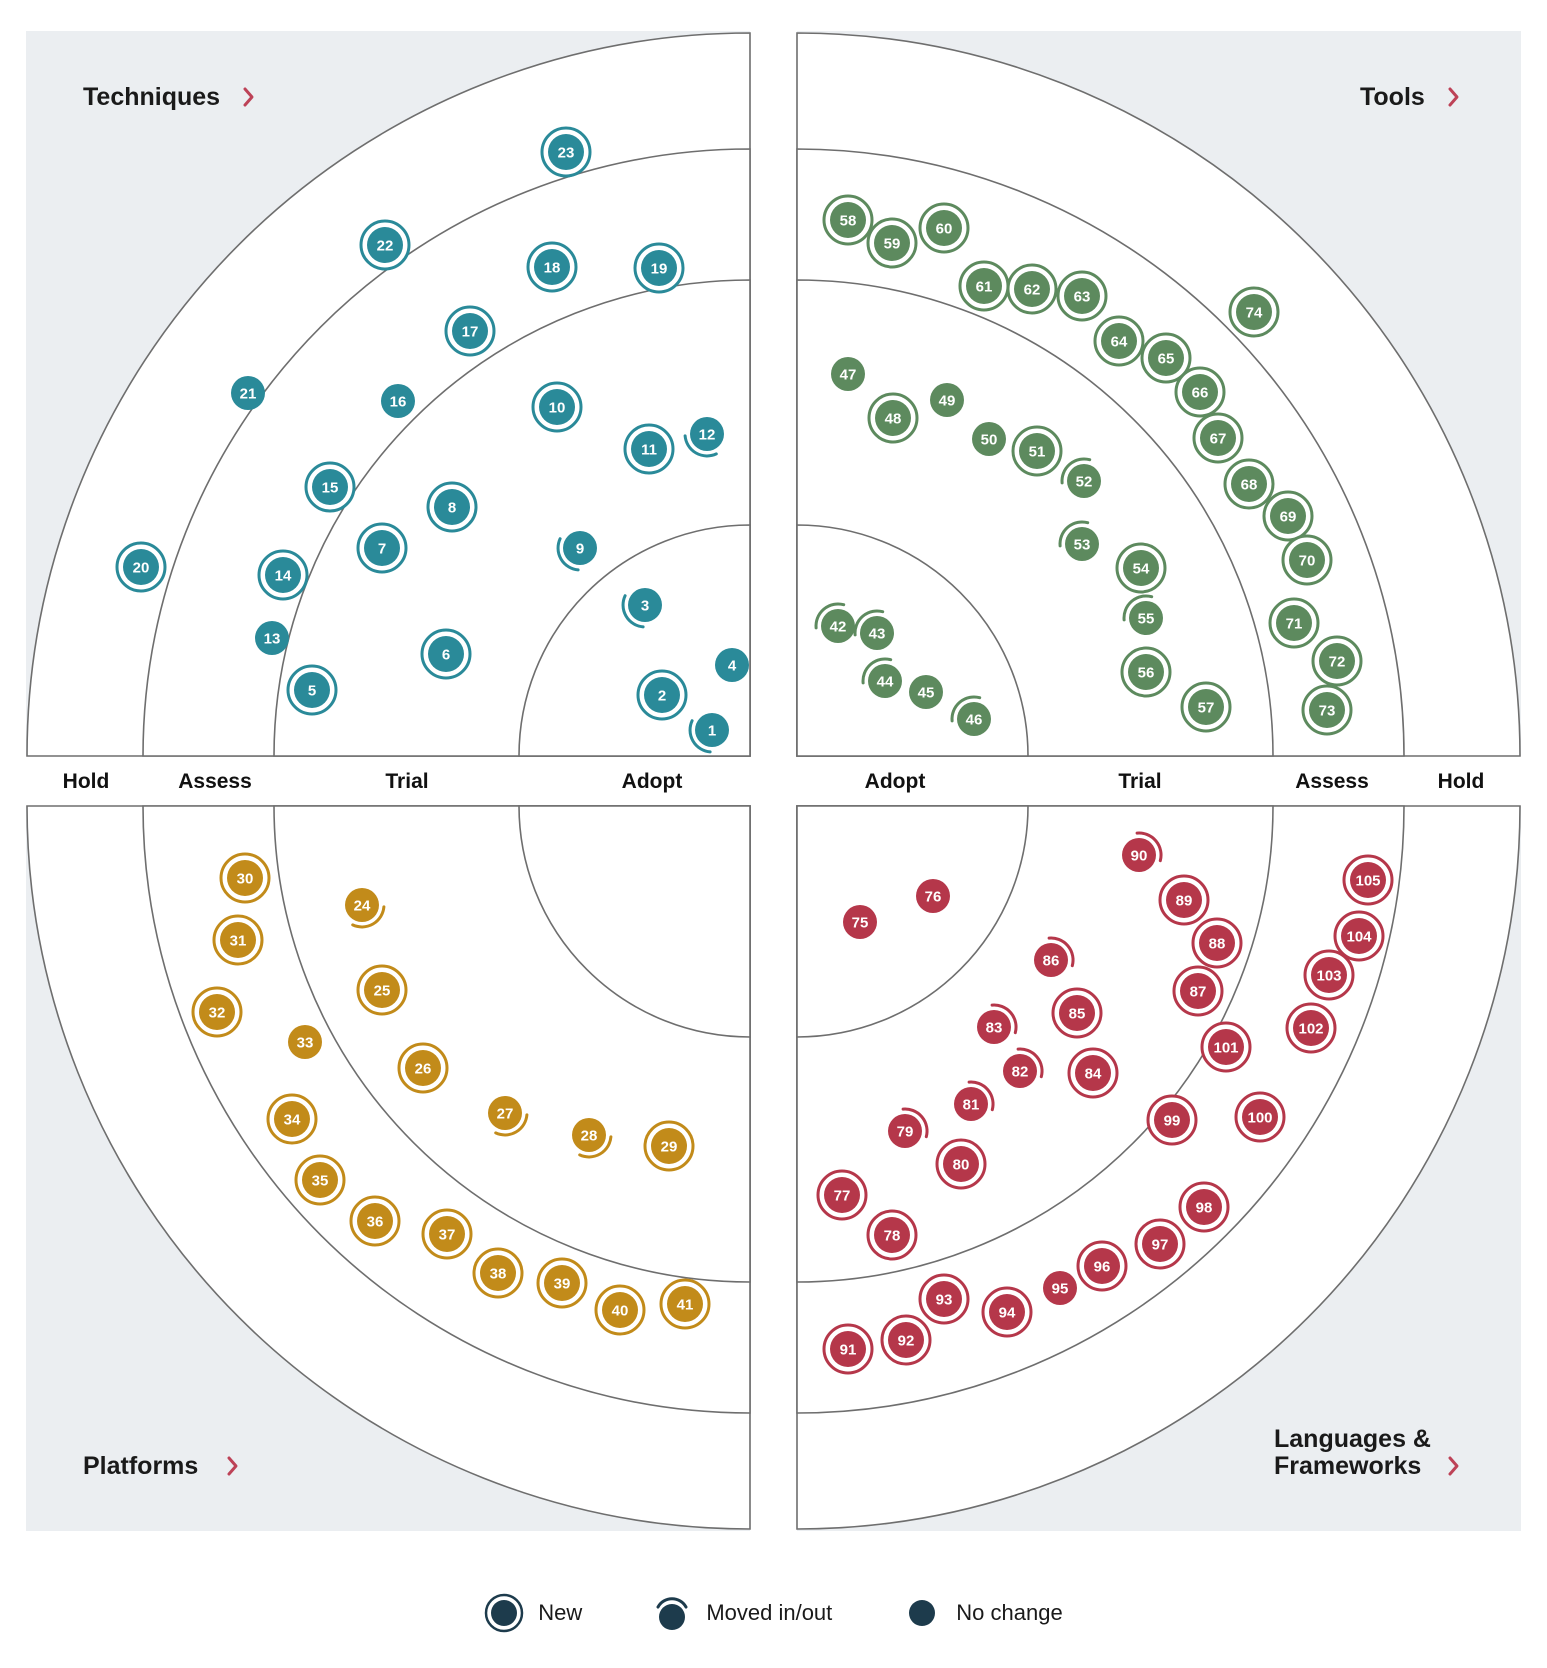 The width and height of the screenshot is (1547, 1668). What do you see at coordinates (576, 551) in the screenshot?
I see `blip-9: 9` at bounding box center [576, 551].